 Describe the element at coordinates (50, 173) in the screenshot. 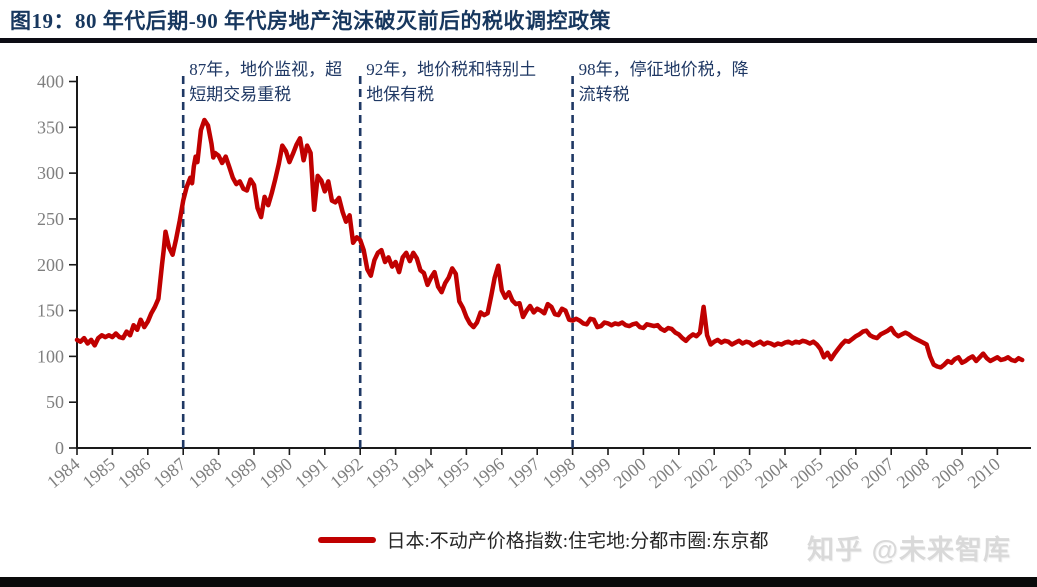

I see `y-tick-label: 300` at that location.